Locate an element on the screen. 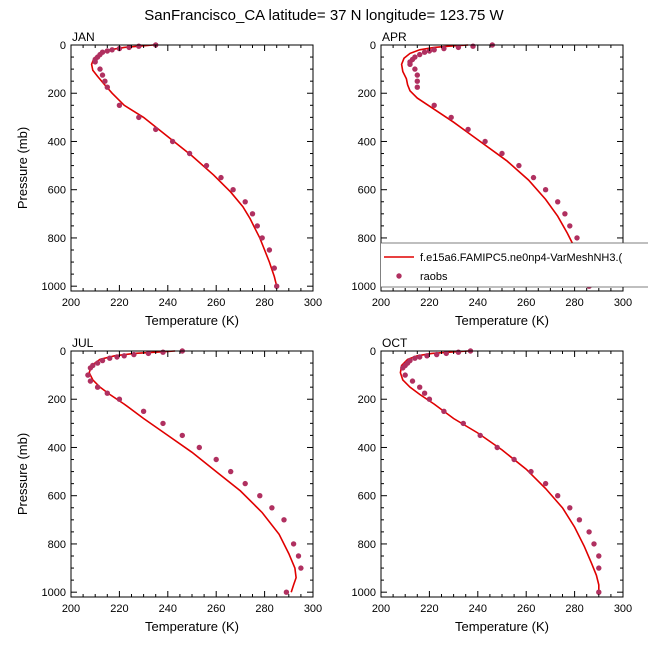 This screenshot has width=648, height=648. y-tick-label: 0 is located at coordinates (373, 352).